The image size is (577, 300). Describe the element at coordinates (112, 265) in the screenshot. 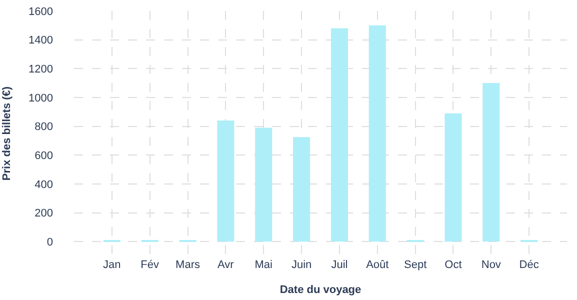

I see `x-tick-label: Jan` at that location.